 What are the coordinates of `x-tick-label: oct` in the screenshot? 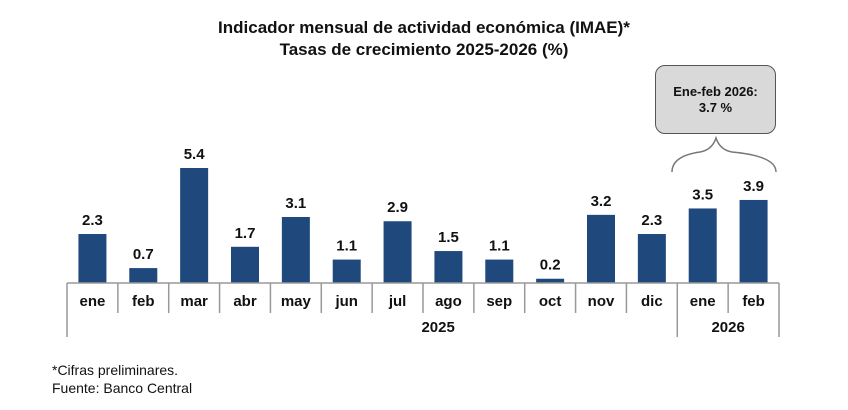 It's located at (550, 301).